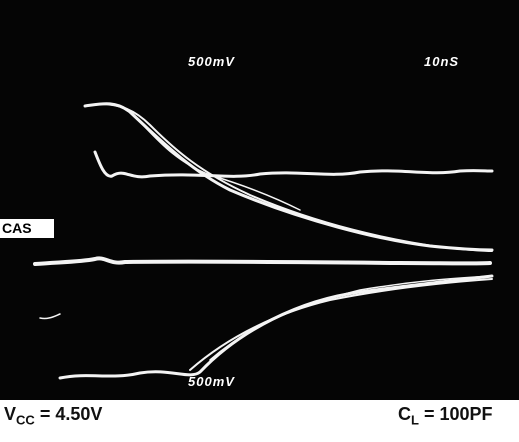  Describe the element at coordinates (211, 381) in the screenshot. I see `bottom-voltage-label: 500mV` at that location.